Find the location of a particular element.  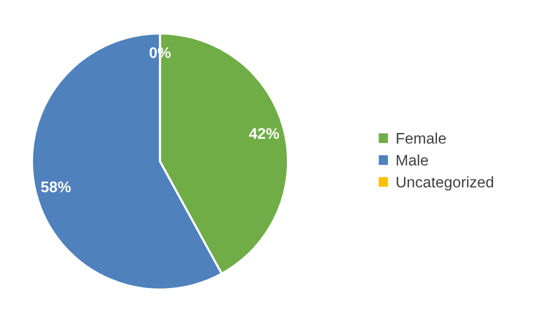

data-label: 58% is located at coordinates (56, 187).